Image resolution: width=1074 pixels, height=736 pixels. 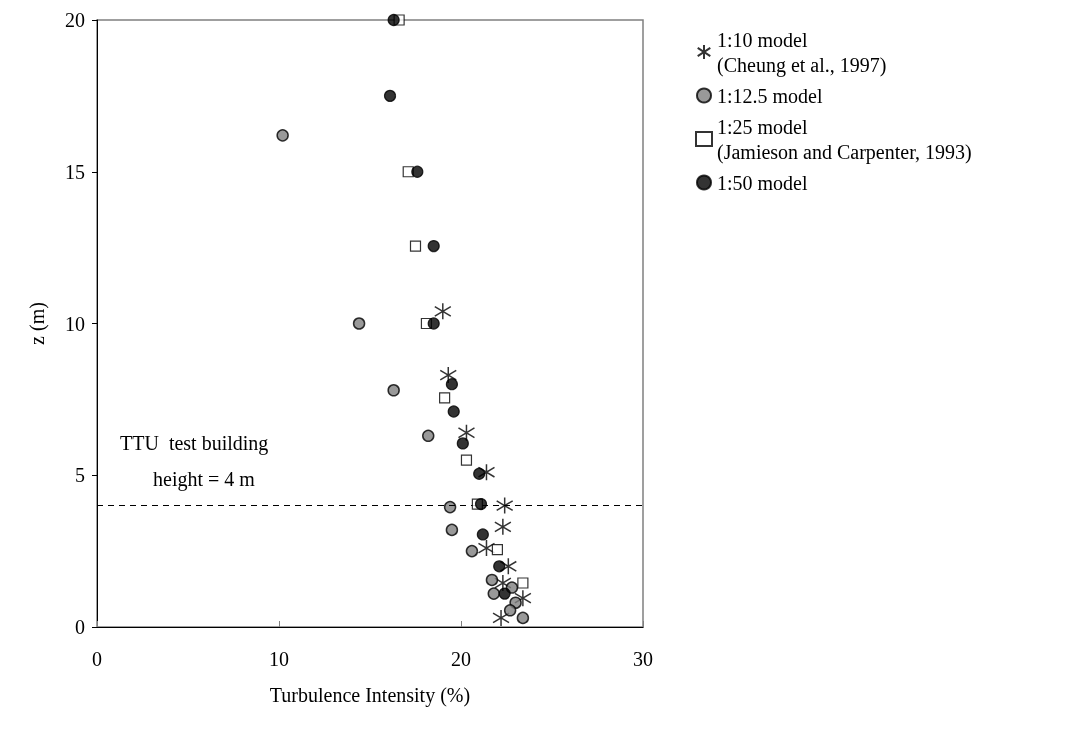 I want to click on x-tick-label: 0, so click(x=97, y=659).